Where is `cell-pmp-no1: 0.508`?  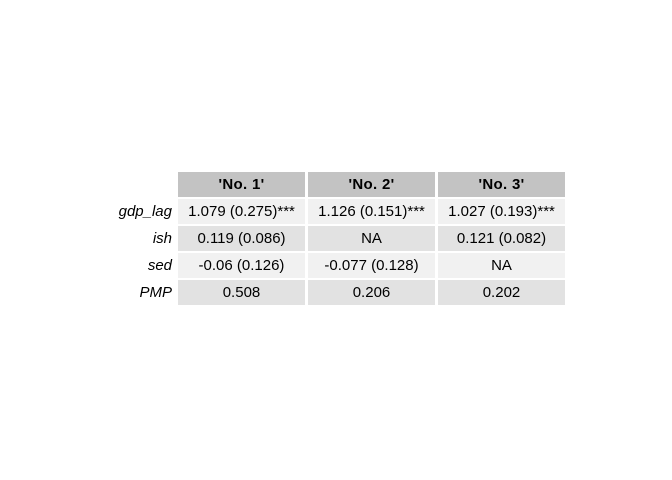 cell-pmp-no1: 0.508 is located at coordinates (241, 292).